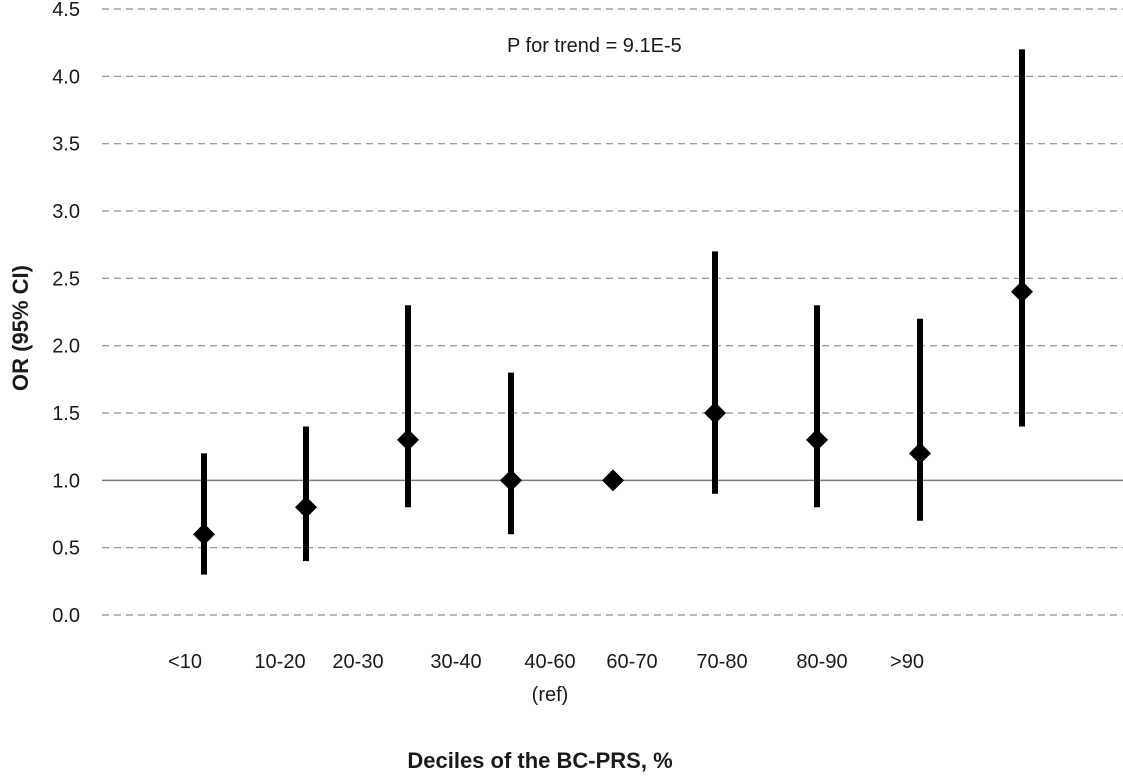 This screenshot has width=1123, height=779. Describe the element at coordinates (66, 549) in the screenshot. I see `y-tick-label: 0.5` at that location.